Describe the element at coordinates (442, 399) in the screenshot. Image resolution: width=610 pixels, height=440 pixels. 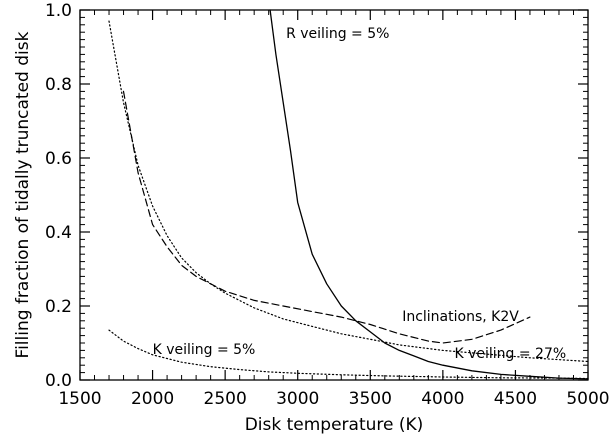
I see `x-tick-label: 4000` at that location.